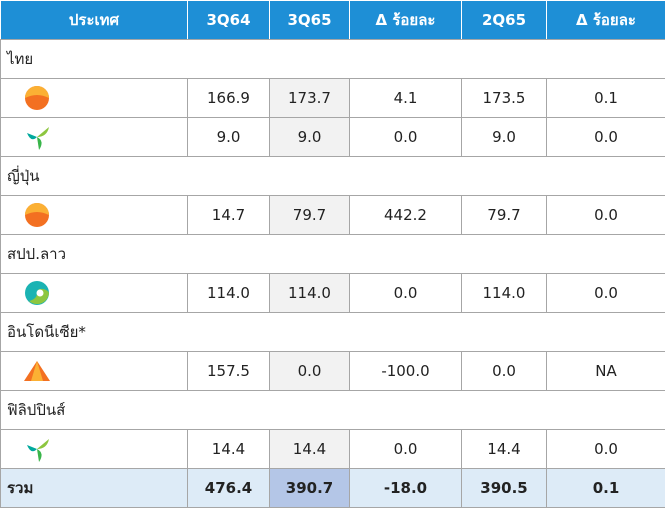 The image size is (665, 519). What do you see at coordinates (405, 371) in the screenshot?
I see `cell: -100.0` at bounding box center [405, 371].